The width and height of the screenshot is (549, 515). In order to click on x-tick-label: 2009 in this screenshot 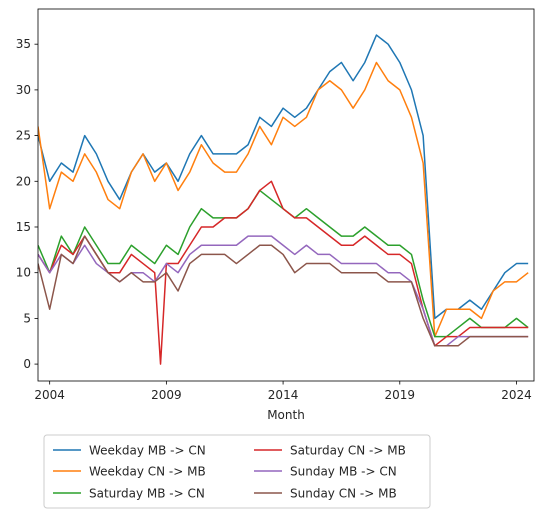, I will do `click(166, 395)`.